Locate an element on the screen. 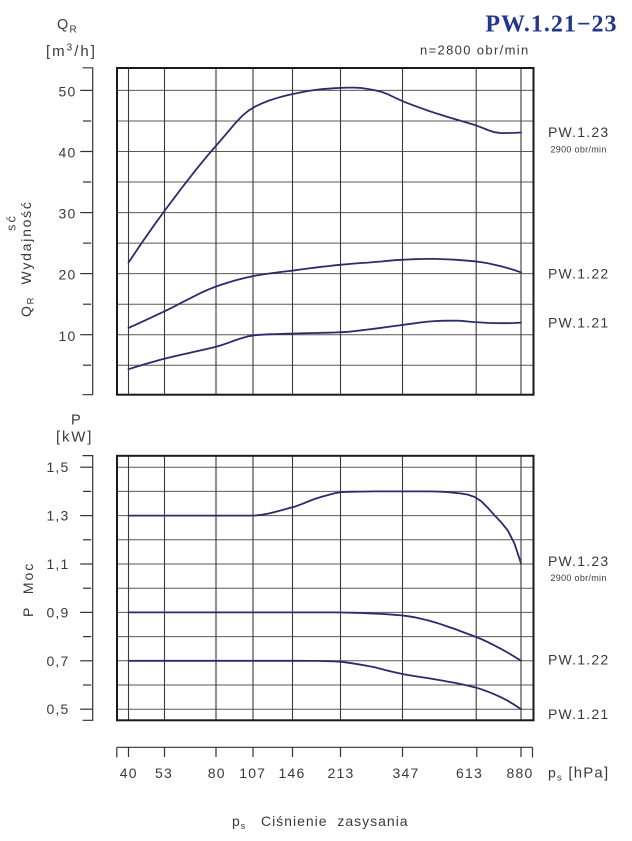  svg-text: 20 is located at coordinates (68, 275).